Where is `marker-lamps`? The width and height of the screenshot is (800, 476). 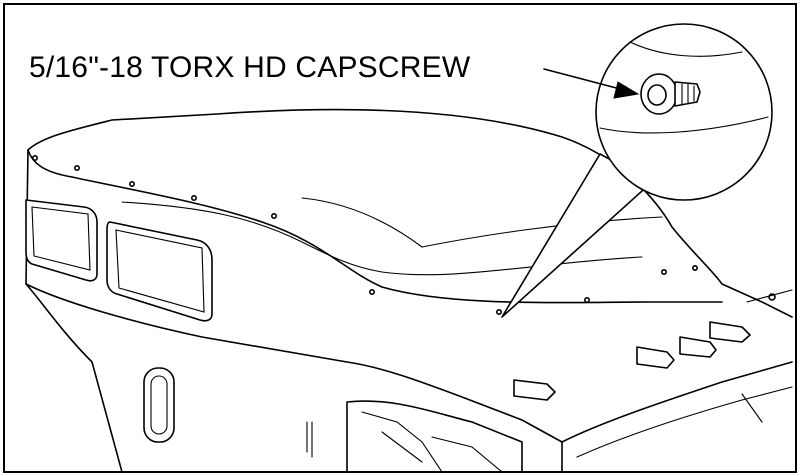
marker-lamps is located at coordinates (632, 361).